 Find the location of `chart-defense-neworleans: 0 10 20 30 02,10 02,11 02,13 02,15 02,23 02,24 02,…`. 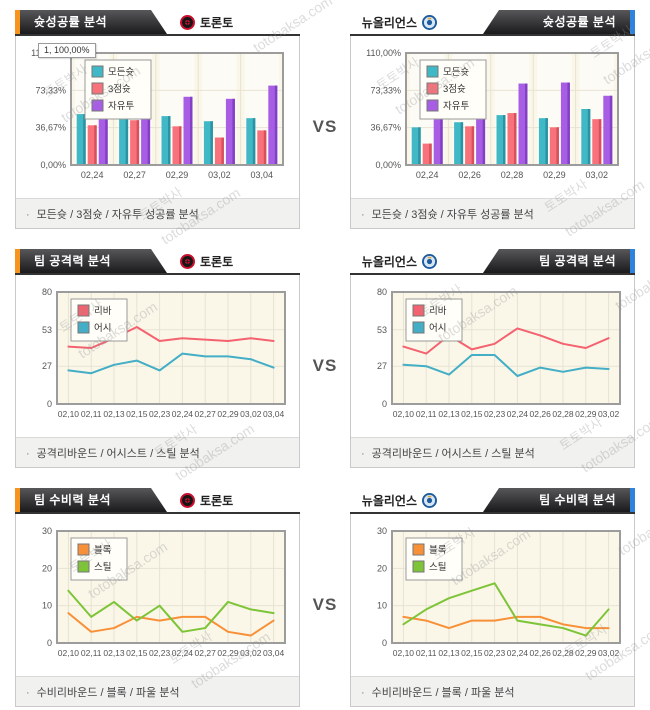

chart-defense-neworleans: 0 10 20 30 02,10 02,11 02,13 02,15 02,23 02,24 02,… is located at coordinates (492, 595).